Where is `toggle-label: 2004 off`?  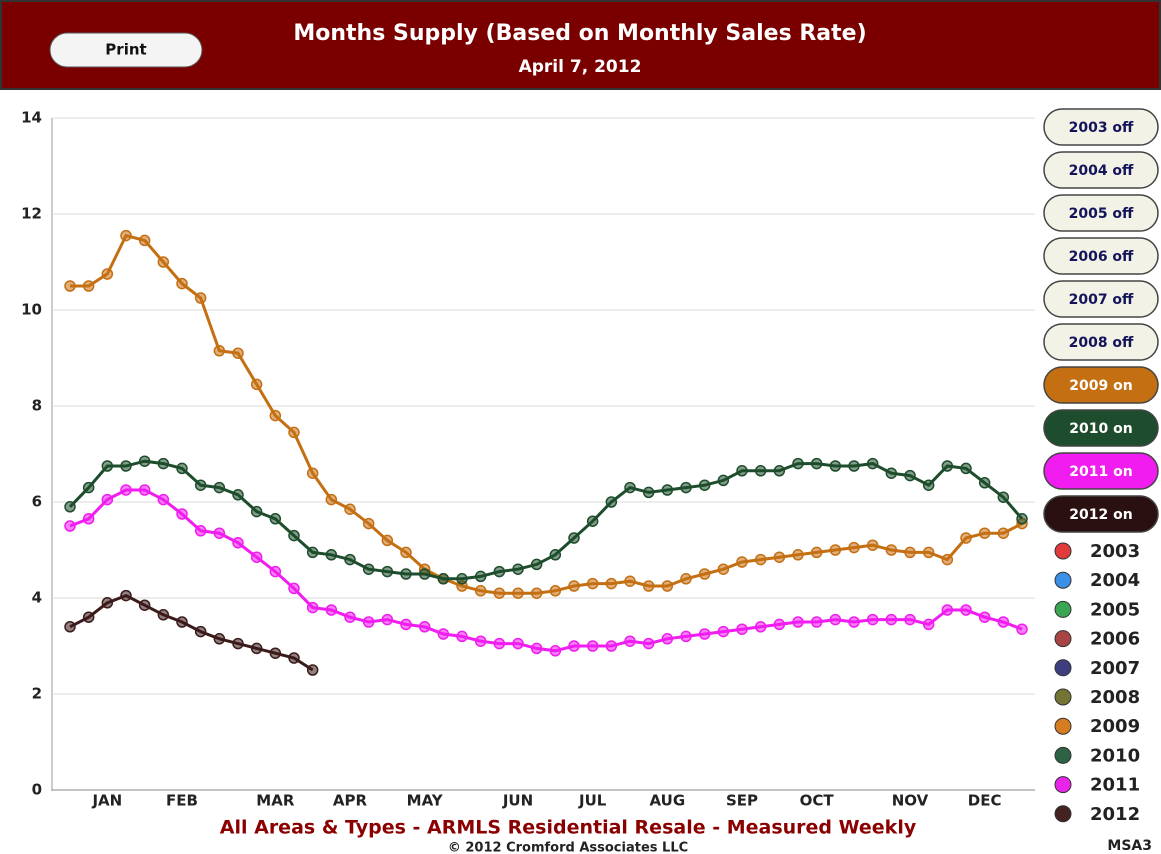 toggle-label: 2004 off is located at coordinates (1101, 171).